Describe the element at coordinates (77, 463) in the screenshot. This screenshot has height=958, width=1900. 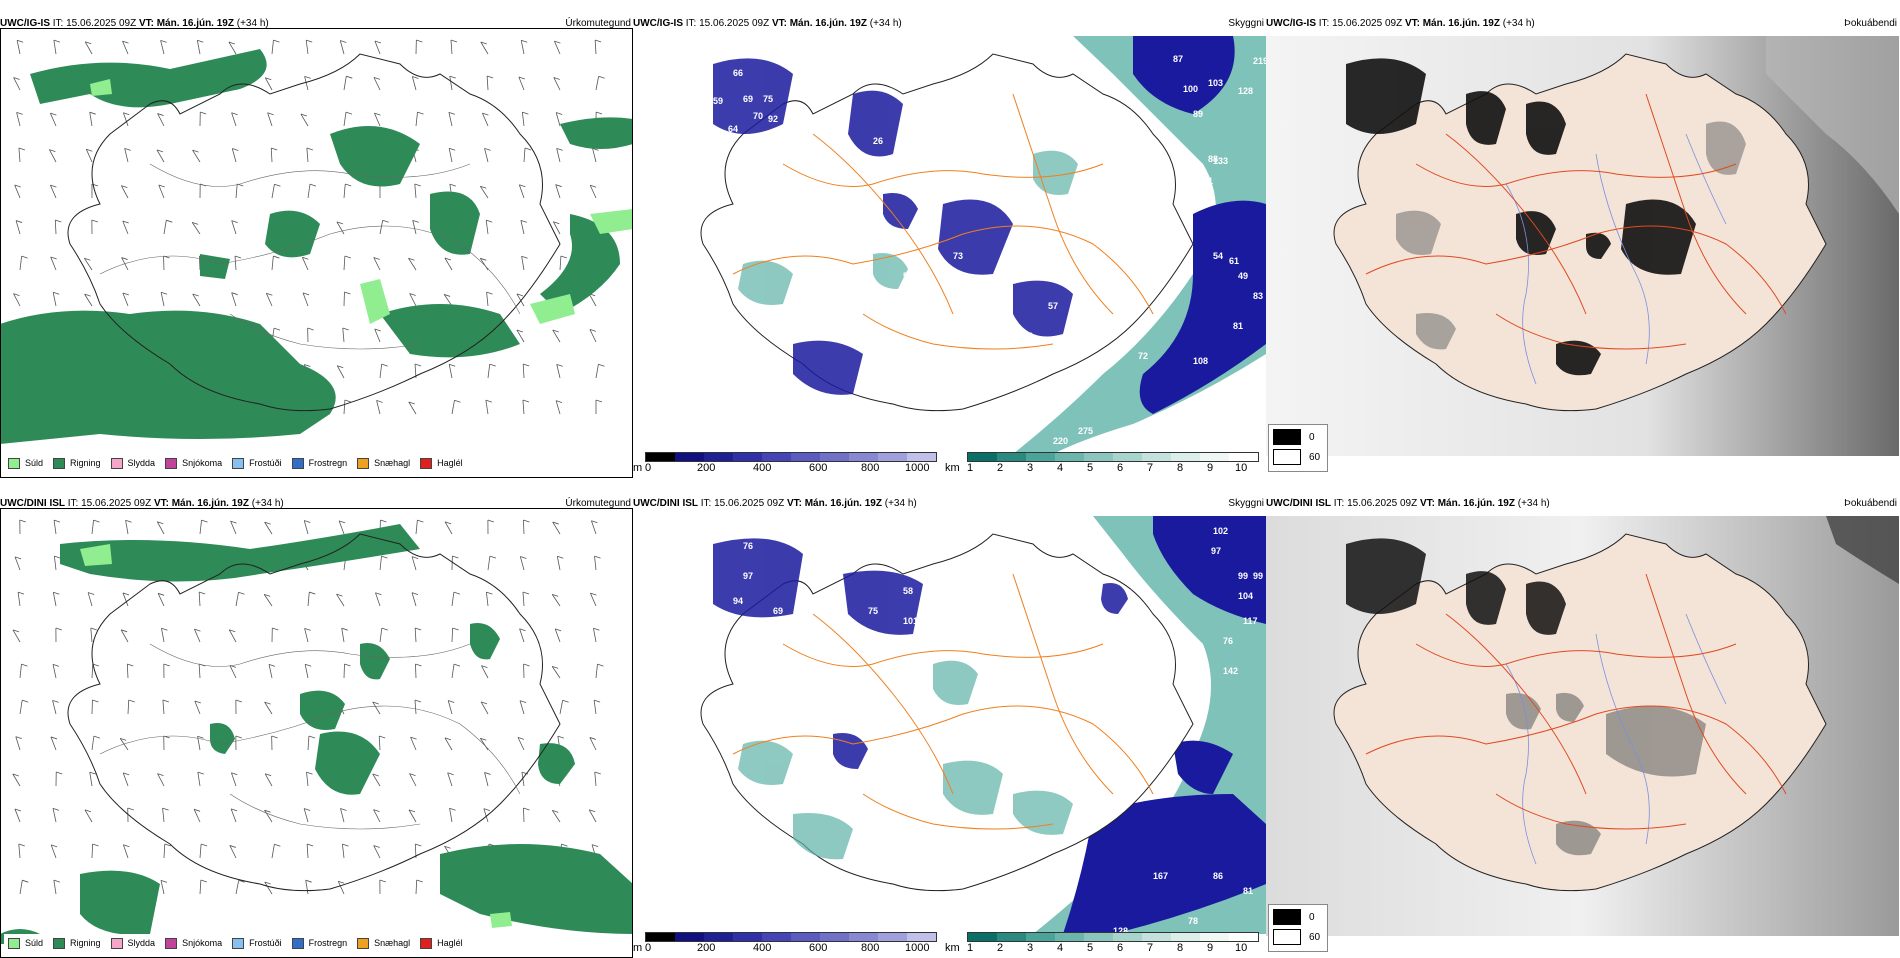
I see `legend-item: Rigning` at that location.